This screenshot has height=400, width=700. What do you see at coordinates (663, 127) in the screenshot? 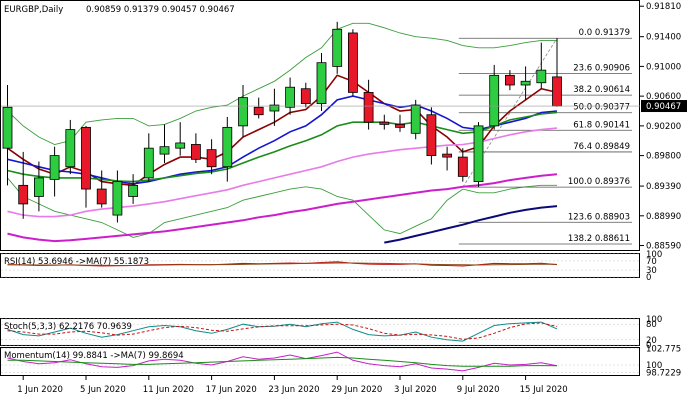
I see `price-tick-label: 0.90200` at bounding box center [663, 127].